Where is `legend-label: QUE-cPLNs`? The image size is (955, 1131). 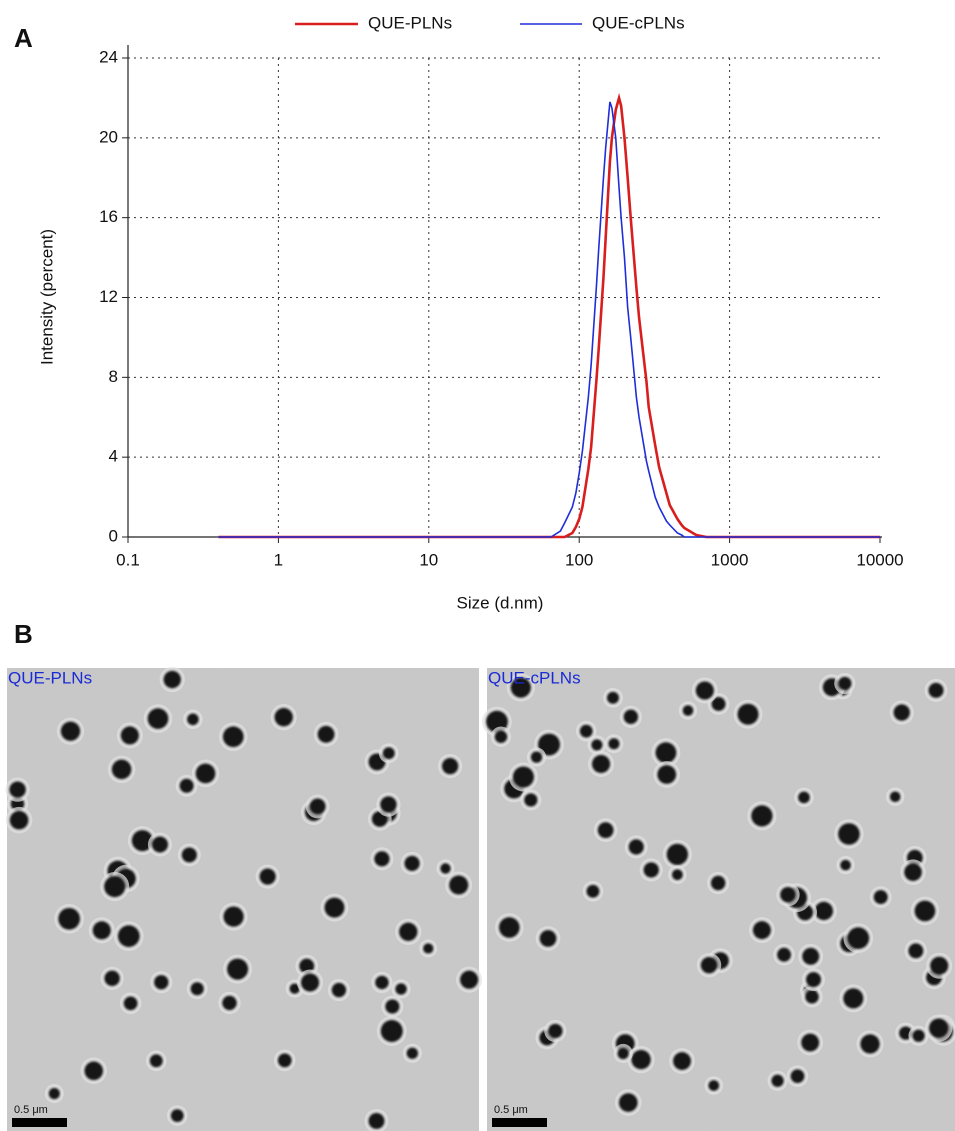 legend-label: QUE-cPLNs is located at coordinates (638, 22).